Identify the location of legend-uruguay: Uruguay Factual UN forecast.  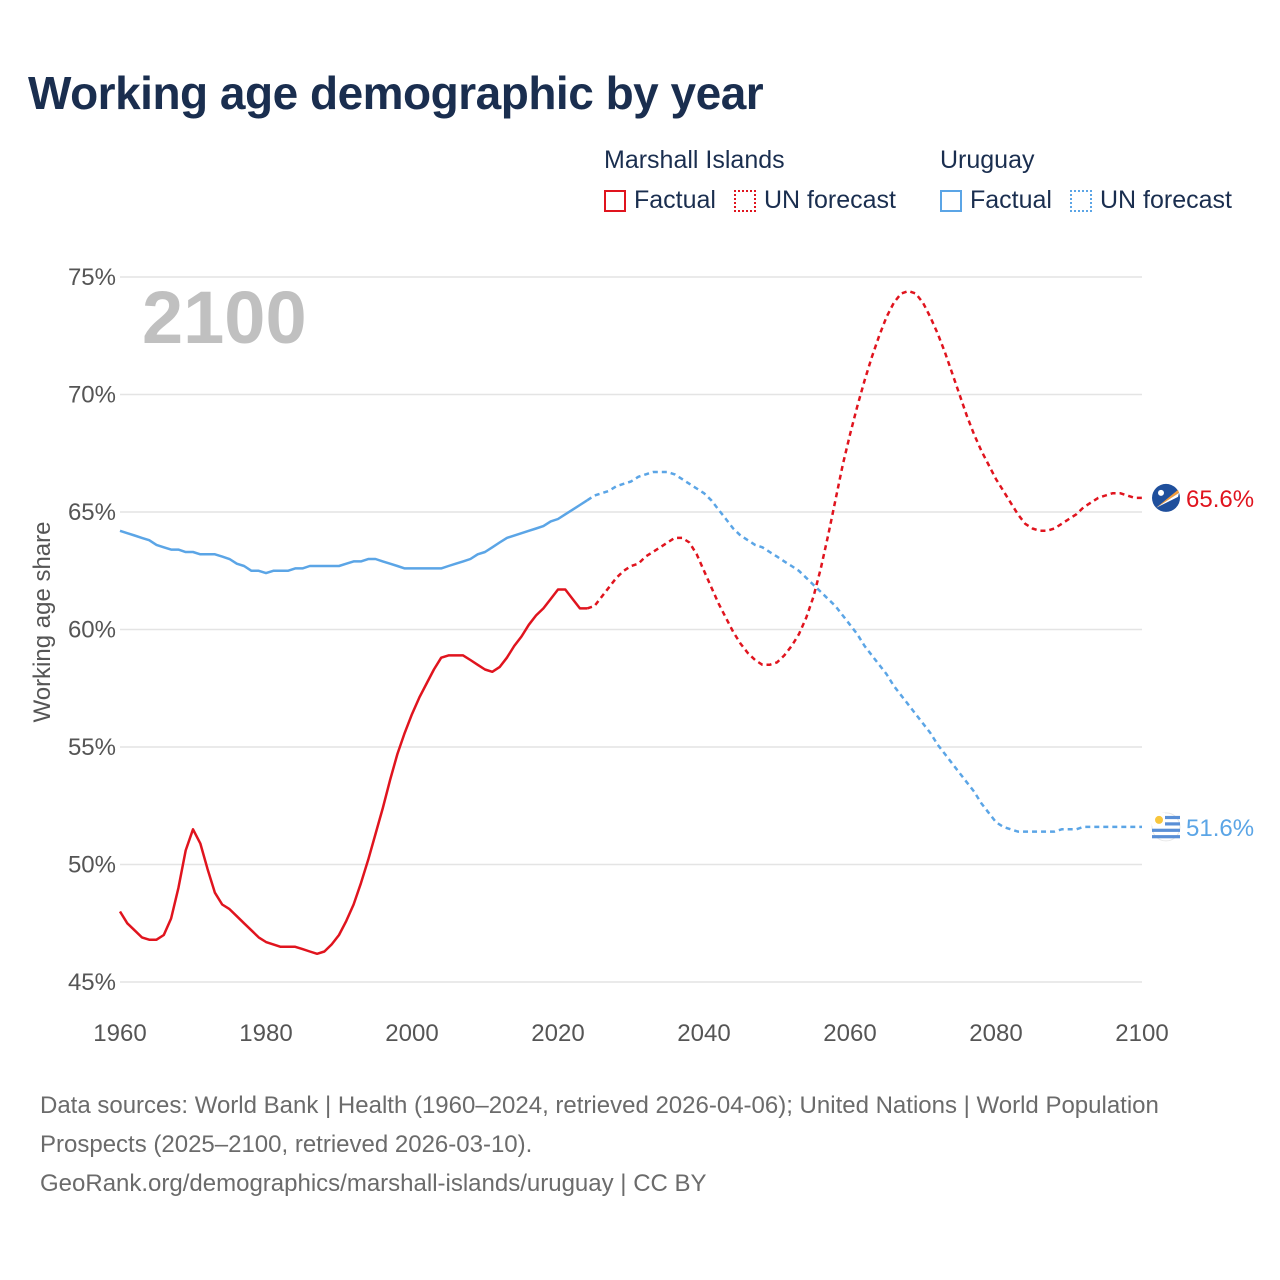
(1095, 179).